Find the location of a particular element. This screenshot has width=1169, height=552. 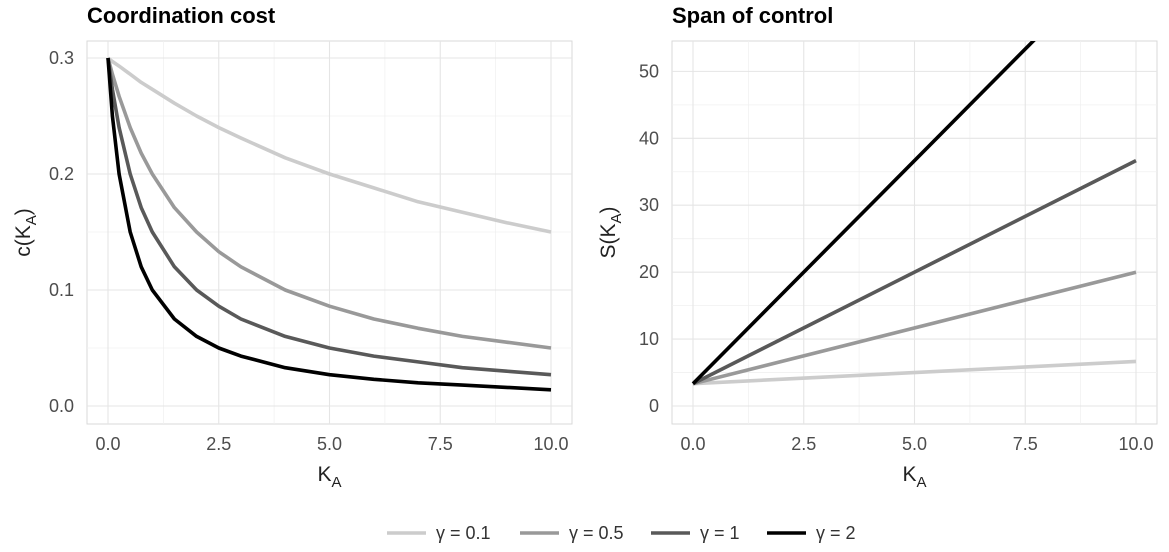

legend-label-2: γ = 0.5 is located at coordinates (596, 533).